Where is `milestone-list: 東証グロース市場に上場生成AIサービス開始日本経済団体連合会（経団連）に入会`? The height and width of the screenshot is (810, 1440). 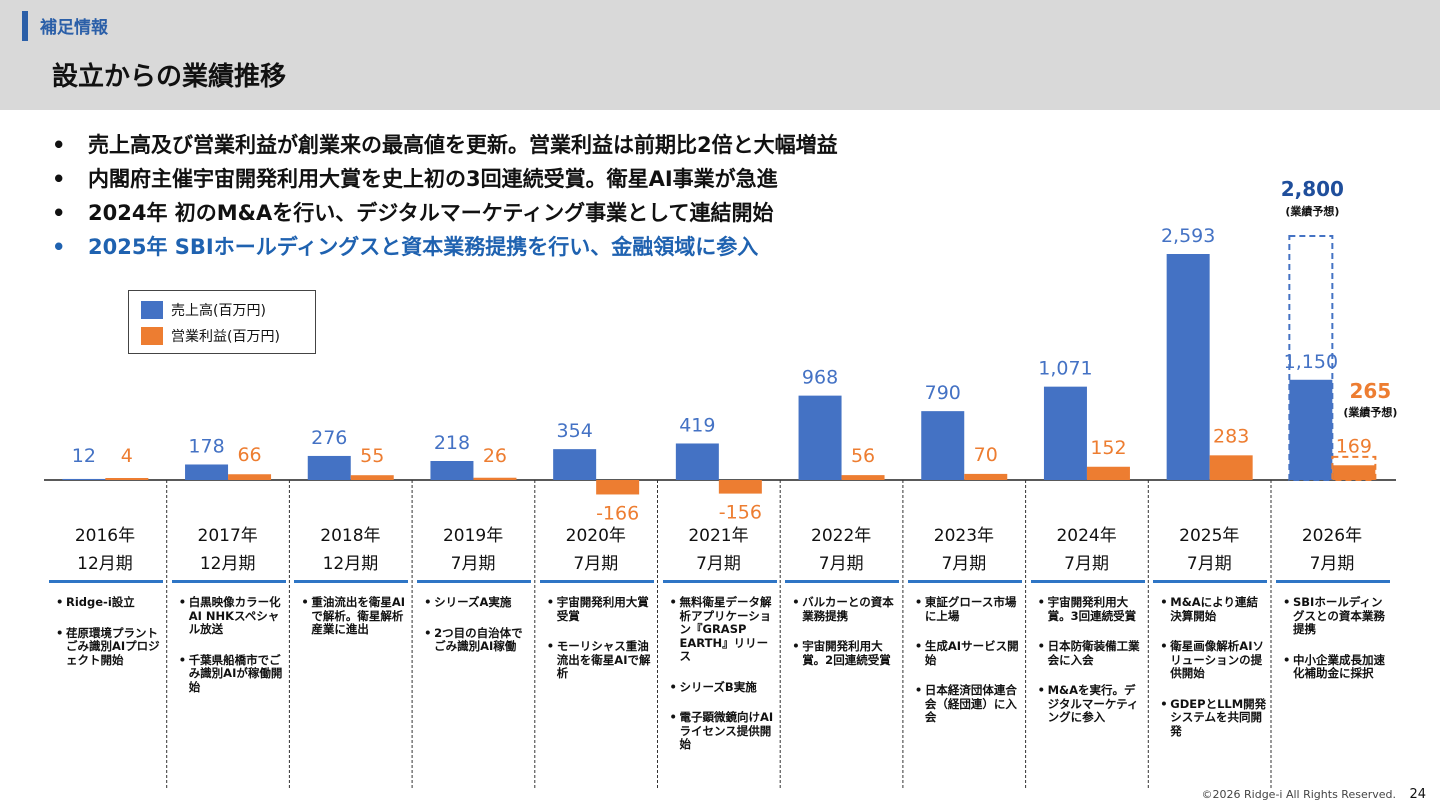
milestone-list: 東証グロース市場に上場生成AIサービス開始日本経済団体連合会（経団連）に入会 is located at coordinates (969, 668).